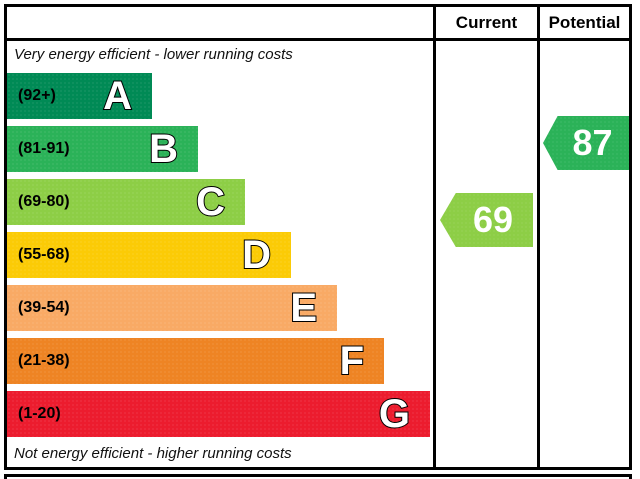 This screenshot has height=479, width=640. What do you see at coordinates (149, 255) in the screenshot?
I see `band-bar-d: (55-68) D` at bounding box center [149, 255].